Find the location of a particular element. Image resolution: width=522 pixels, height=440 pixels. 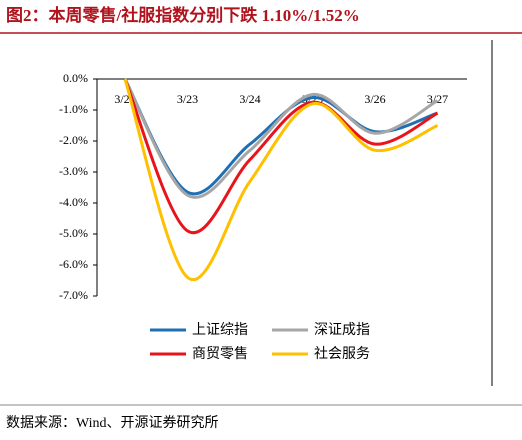

y-tick-label: -5.0% is located at coordinates (73, 233).